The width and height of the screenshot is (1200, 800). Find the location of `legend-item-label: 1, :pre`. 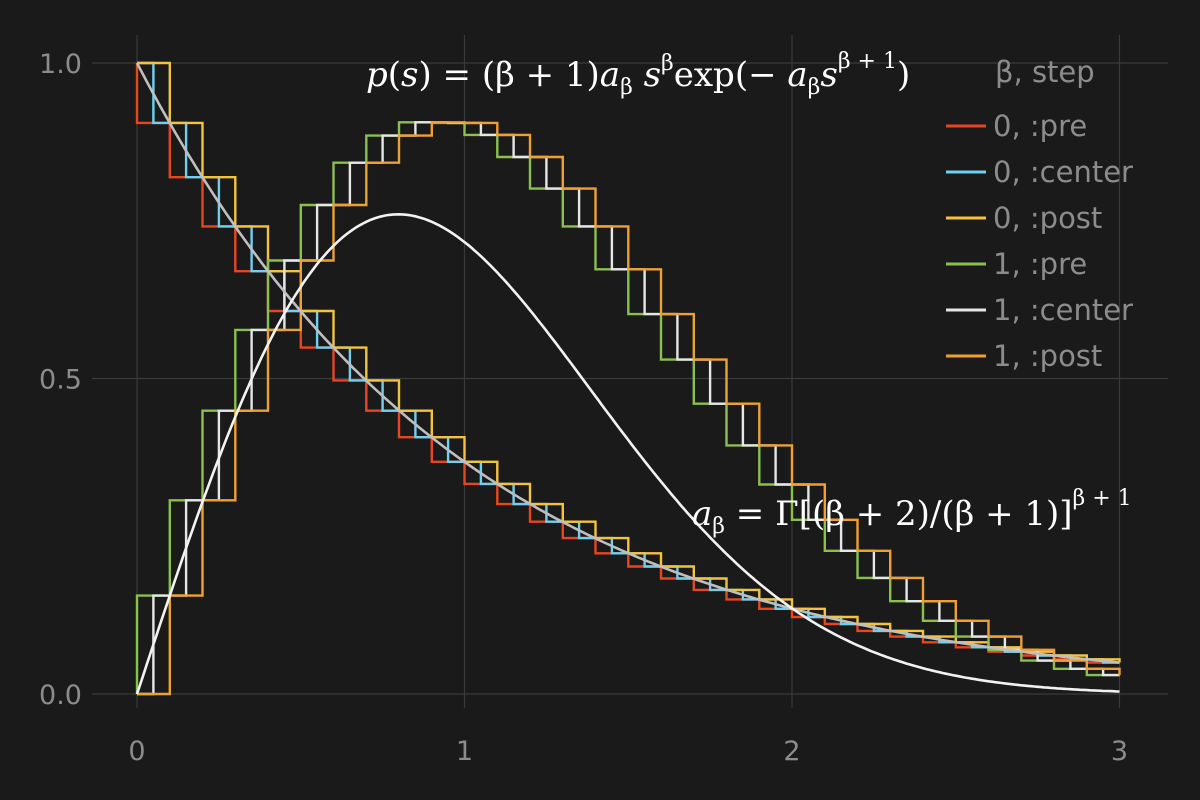

legend-item-label: 1, :pre is located at coordinates (1040, 264).